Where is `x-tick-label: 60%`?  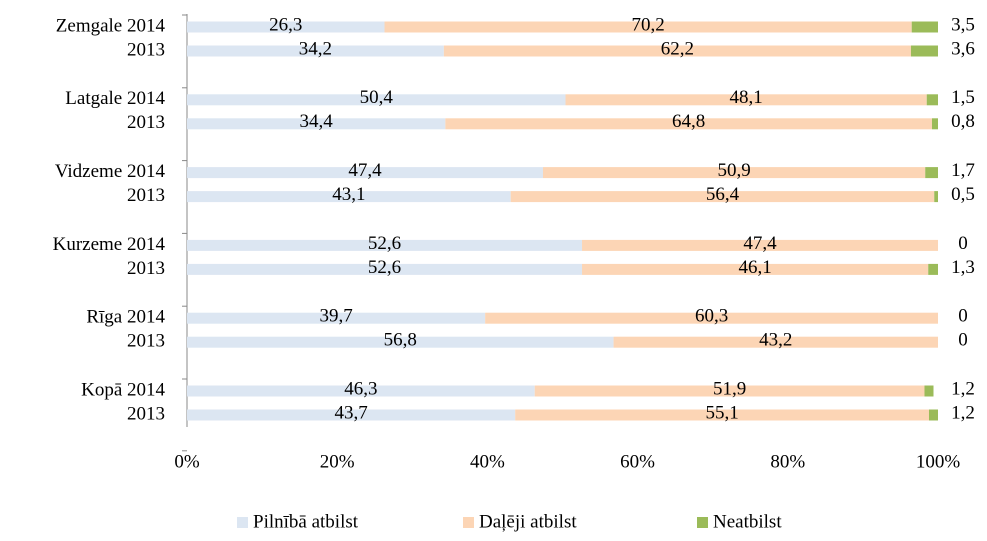 x-tick-label: 60% is located at coordinates (637, 461).